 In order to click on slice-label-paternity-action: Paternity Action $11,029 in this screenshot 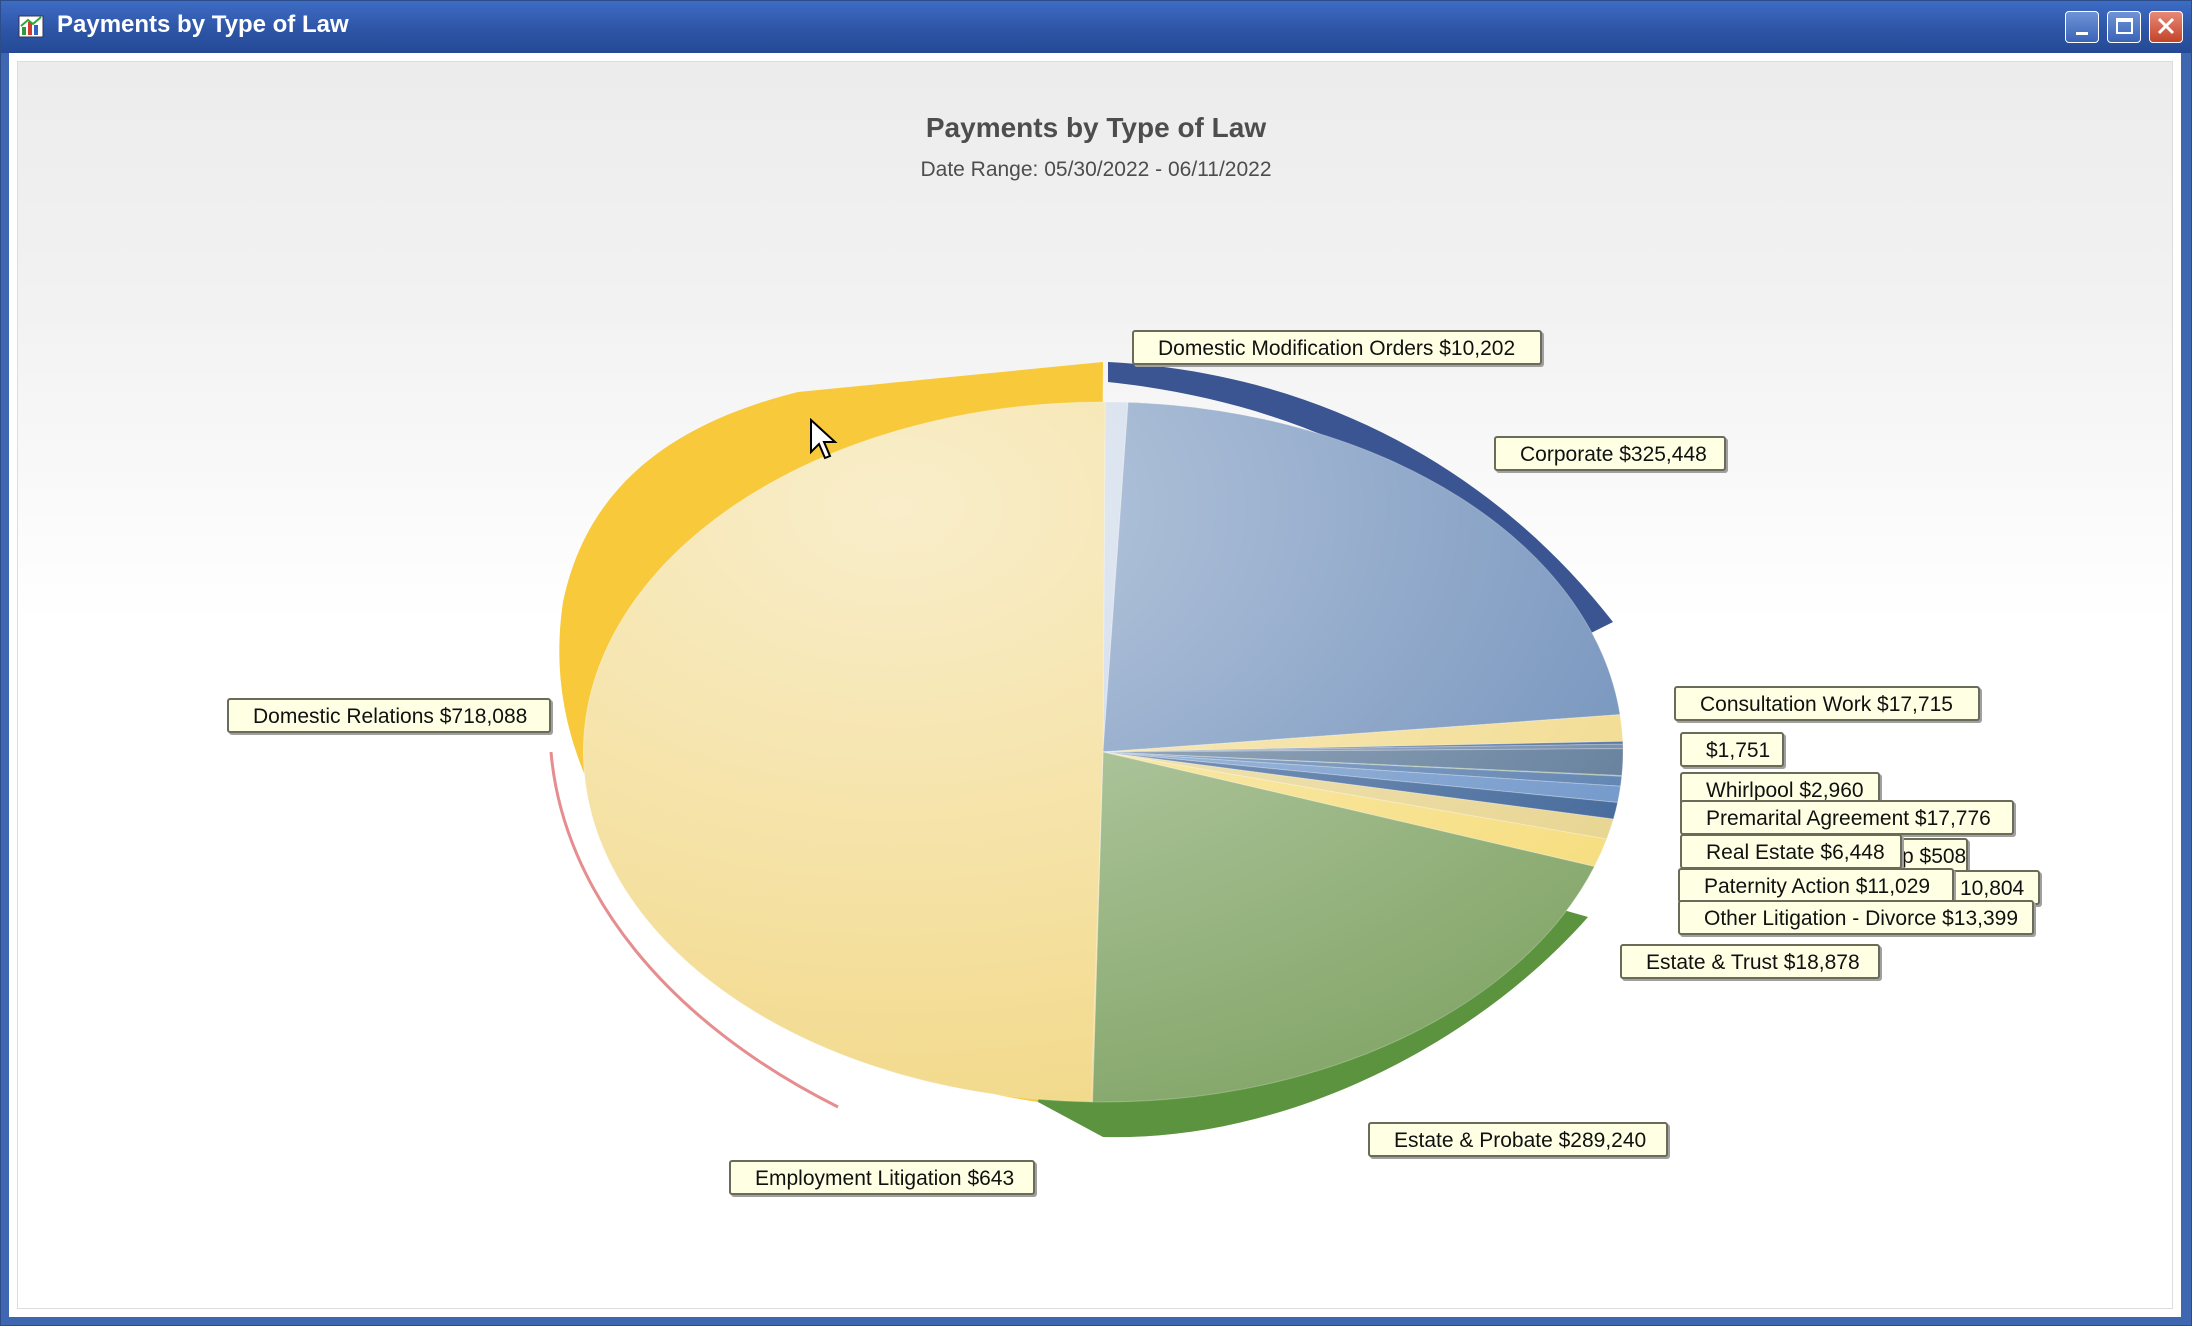, I will do `click(1816, 885)`.